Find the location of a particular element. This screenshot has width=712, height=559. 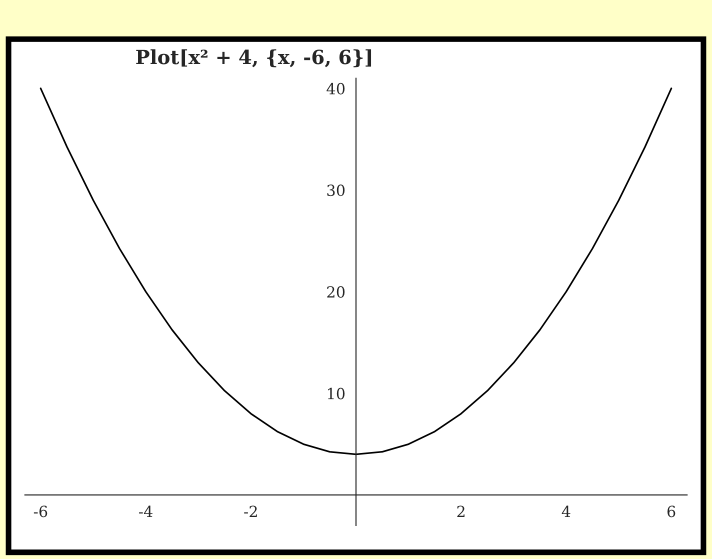

chart-title: Plot[x² + 4, {x, -6, 6}] is located at coordinates (254, 58).